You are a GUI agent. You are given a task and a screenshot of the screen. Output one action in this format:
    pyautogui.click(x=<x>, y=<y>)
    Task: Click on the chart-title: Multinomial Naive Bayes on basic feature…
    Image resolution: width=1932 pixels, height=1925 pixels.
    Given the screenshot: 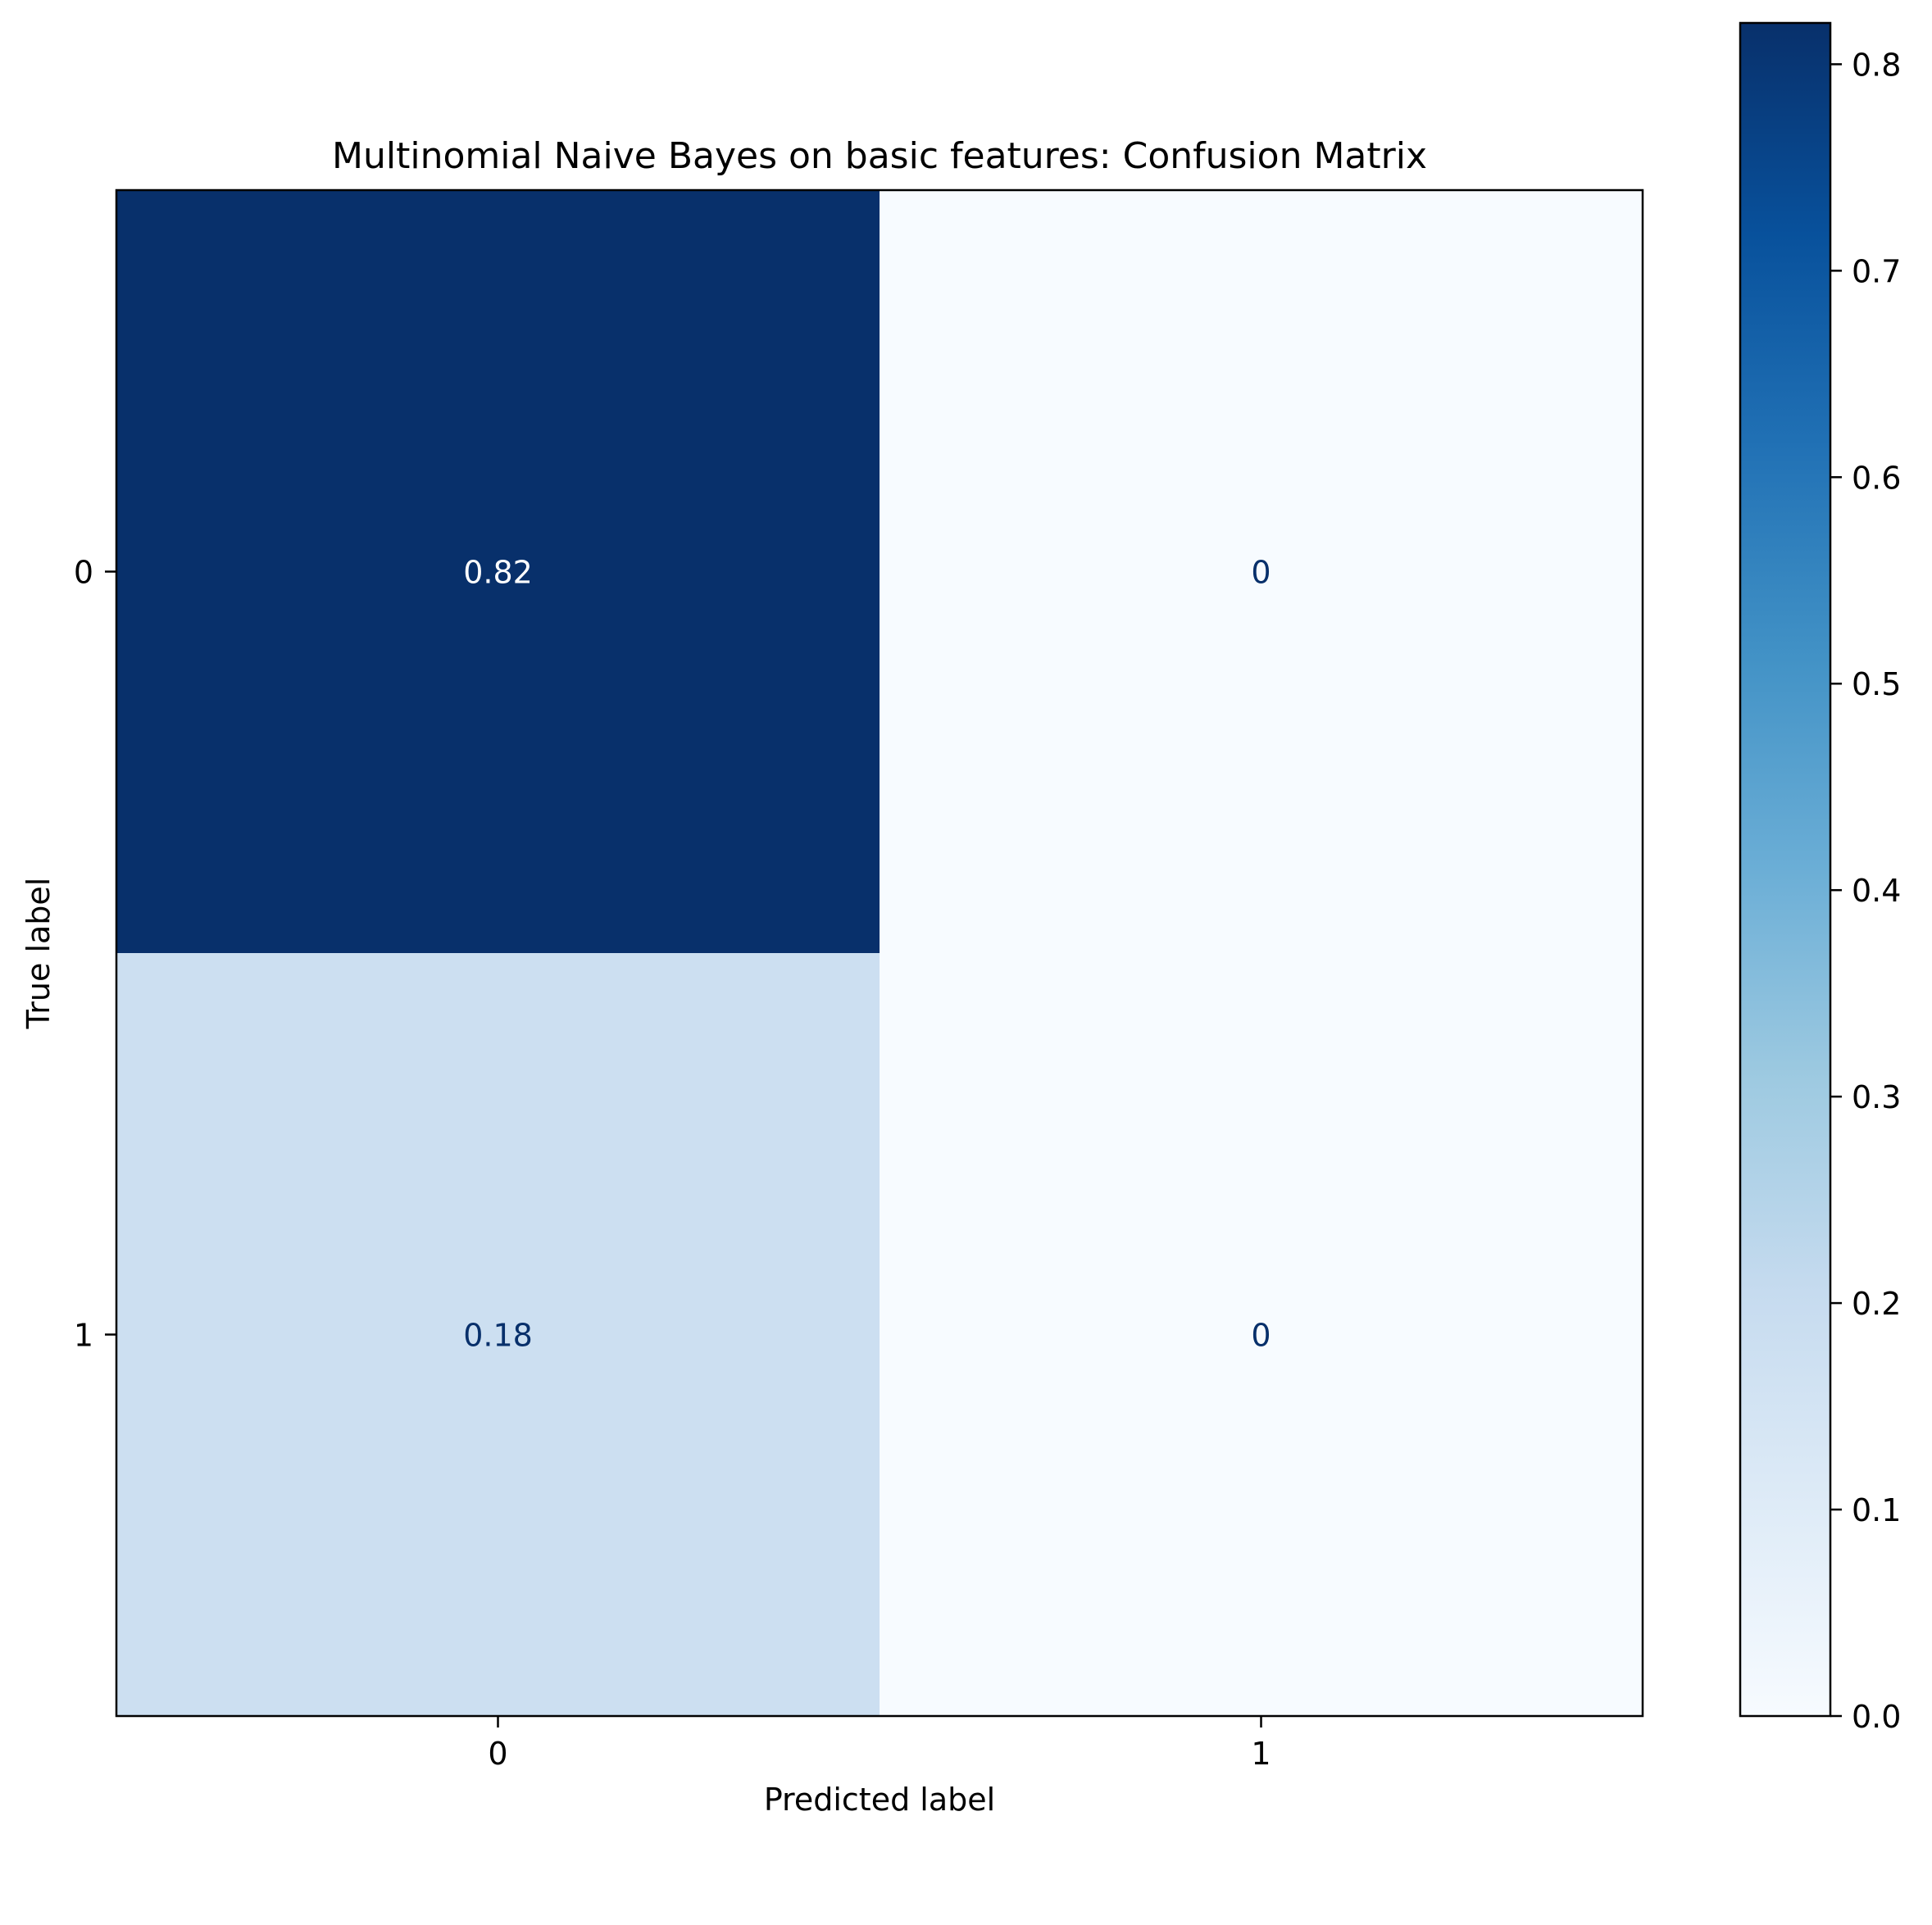 What is the action you would take?
    pyautogui.click(x=880, y=156)
    